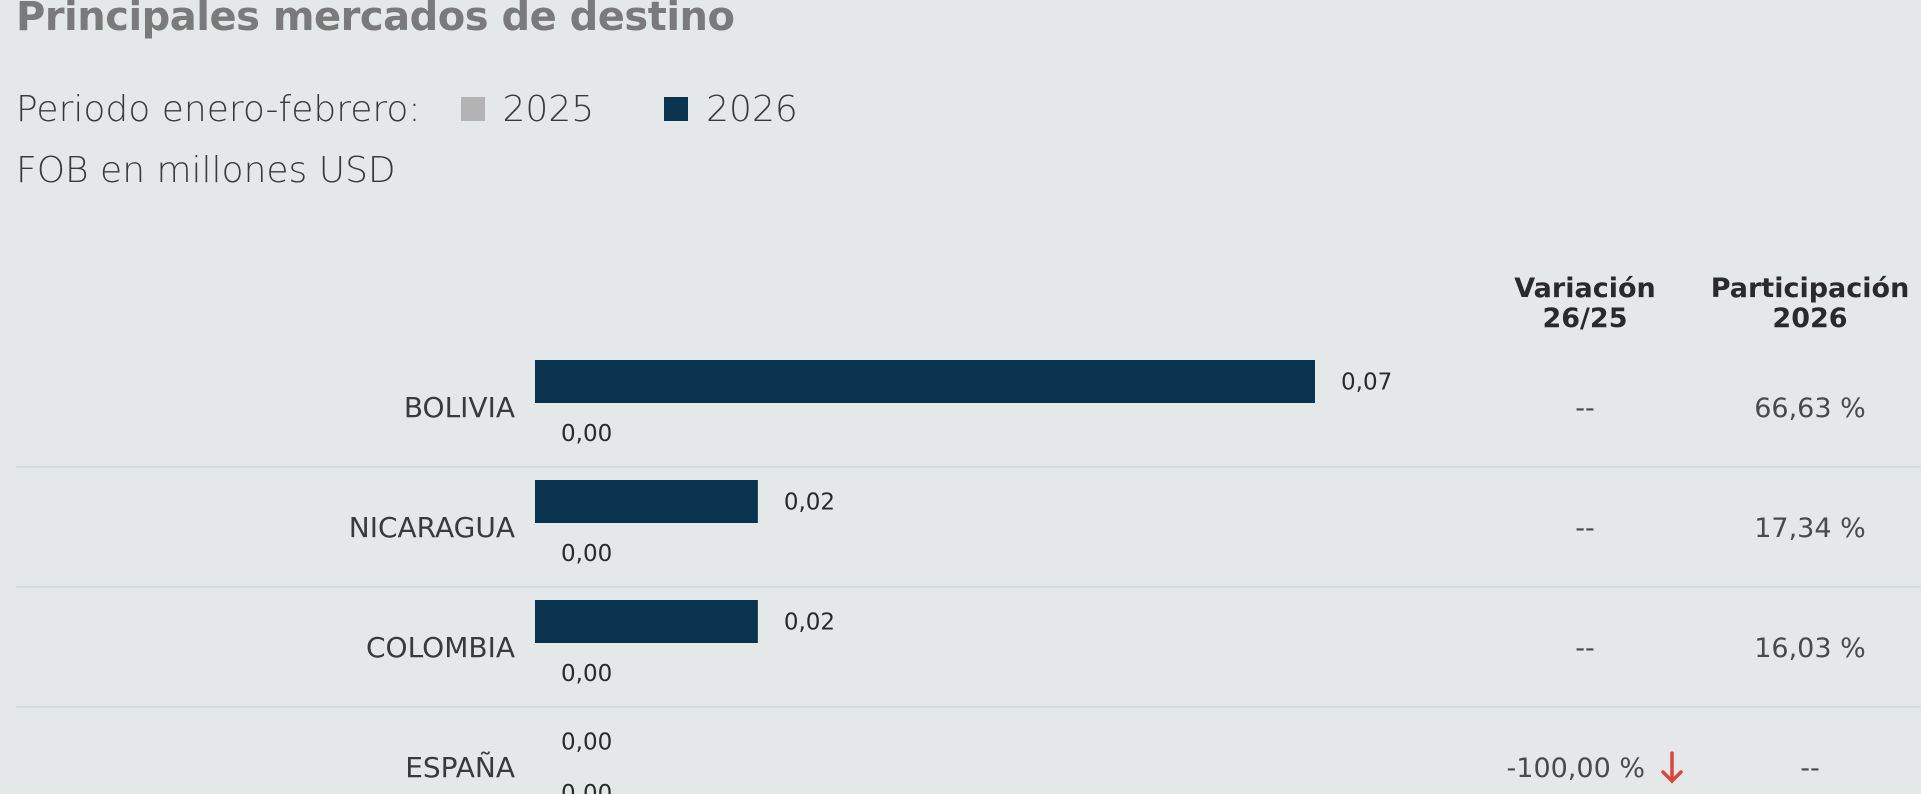 The width and height of the screenshot is (1921, 794). Describe the element at coordinates (472, 109) in the screenshot. I see `legend-swatch-2025` at that location.